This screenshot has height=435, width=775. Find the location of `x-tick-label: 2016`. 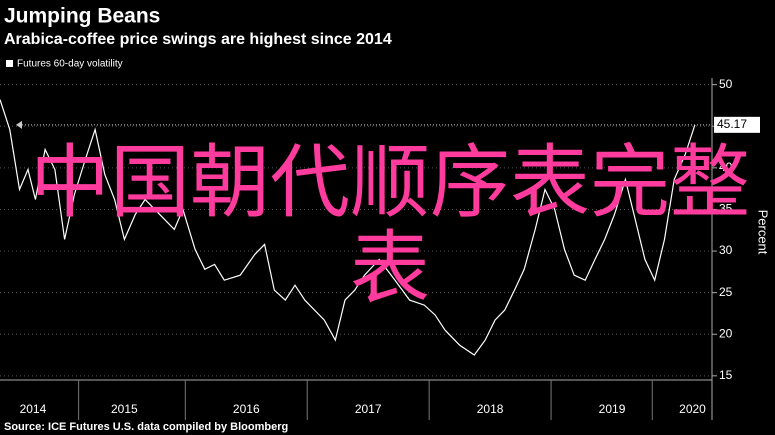

x-tick-label: 2016 is located at coordinates (246, 409).